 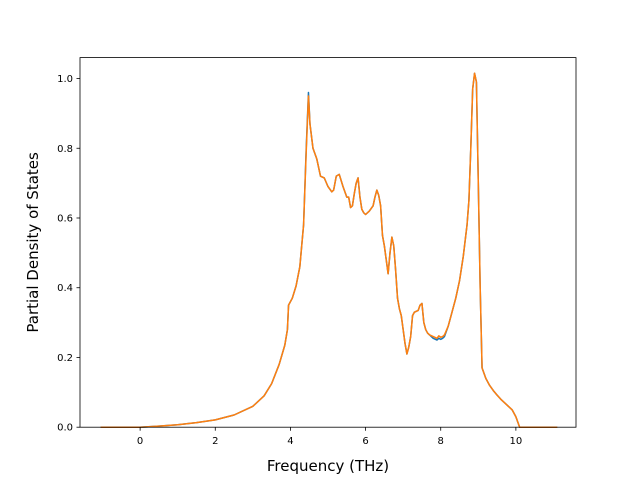 I want to click on x-axis-label: Frequency (THz), so click(x=328, y=466).